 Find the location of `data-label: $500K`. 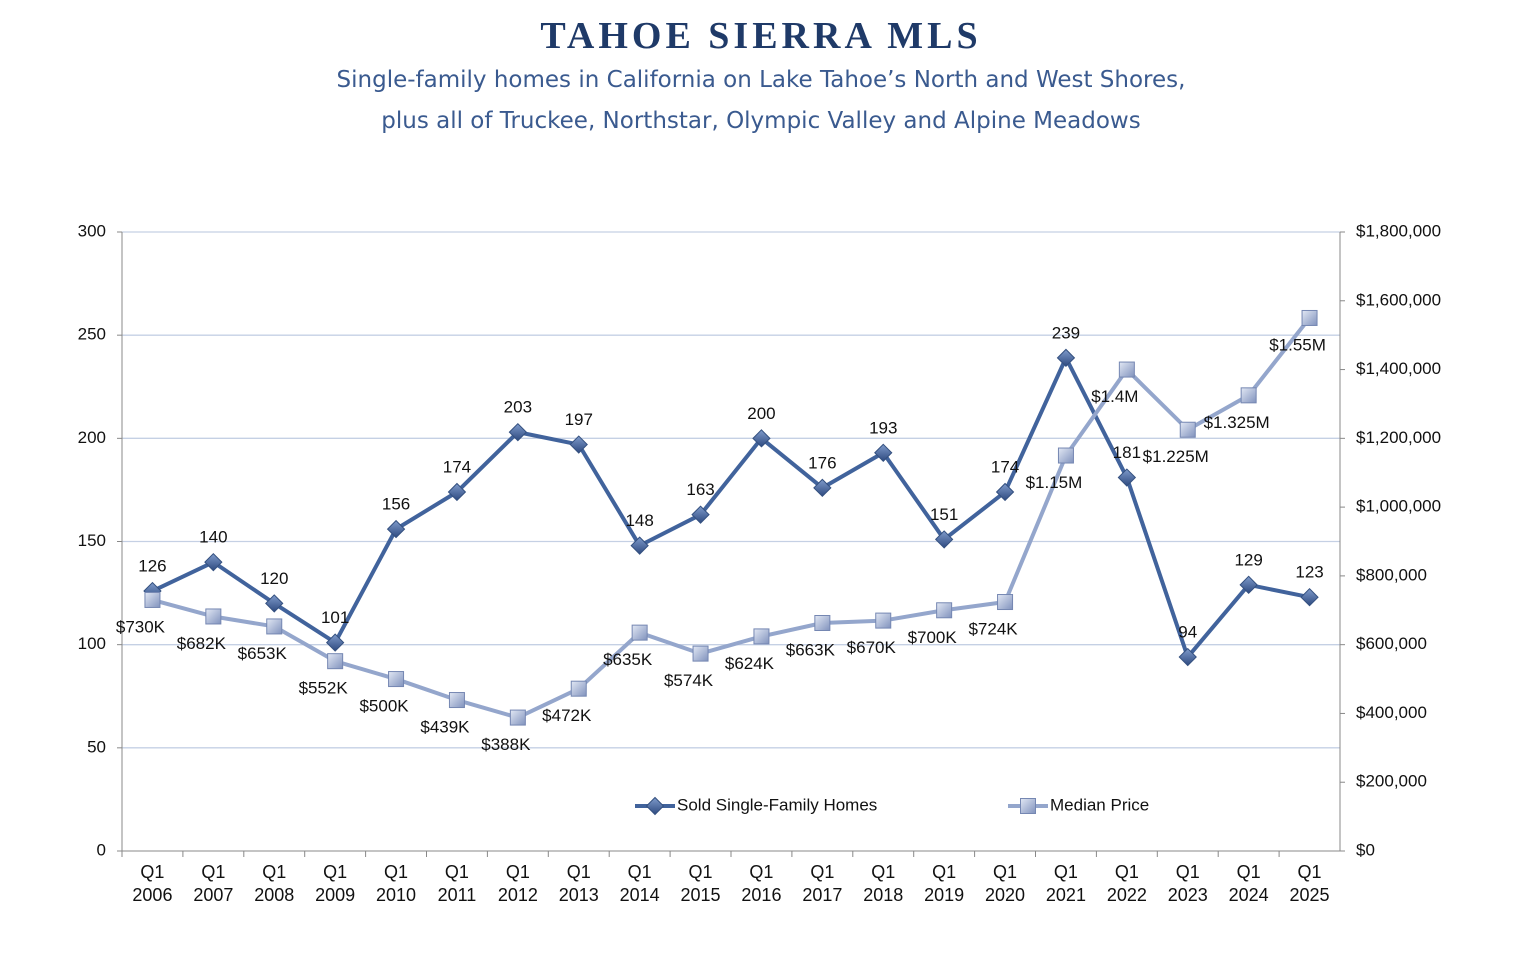

data-label: $500K is located at coordinates (384, 706).